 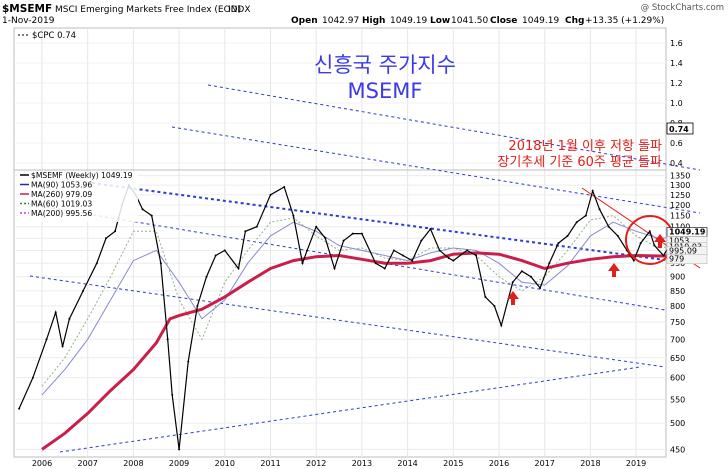 What do you see at coordinates (687, 231) in the screenshot?
I see `price-value-label: 1049.19` at bounding box center [687, 231].